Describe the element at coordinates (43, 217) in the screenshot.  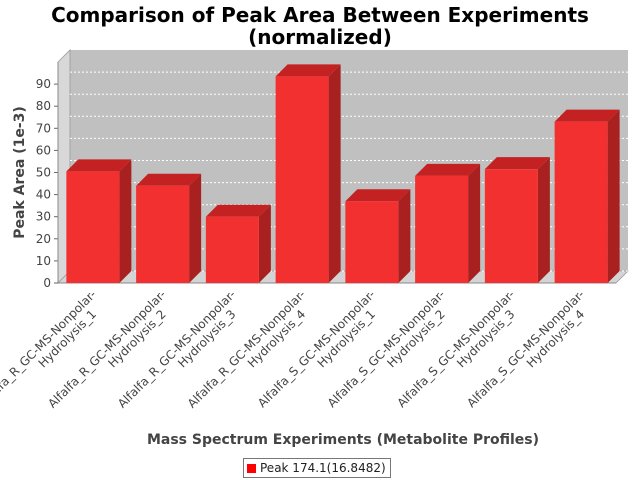
I see `y-tick-label: 30` at that location.